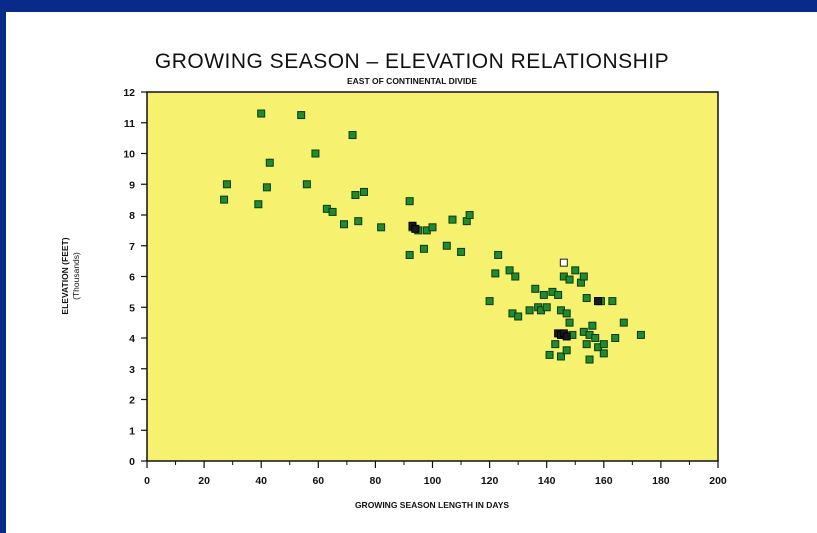 The height and width of the screenshot is (533, 817). I want to click on y-tick-label: 5, so click(132, 308).